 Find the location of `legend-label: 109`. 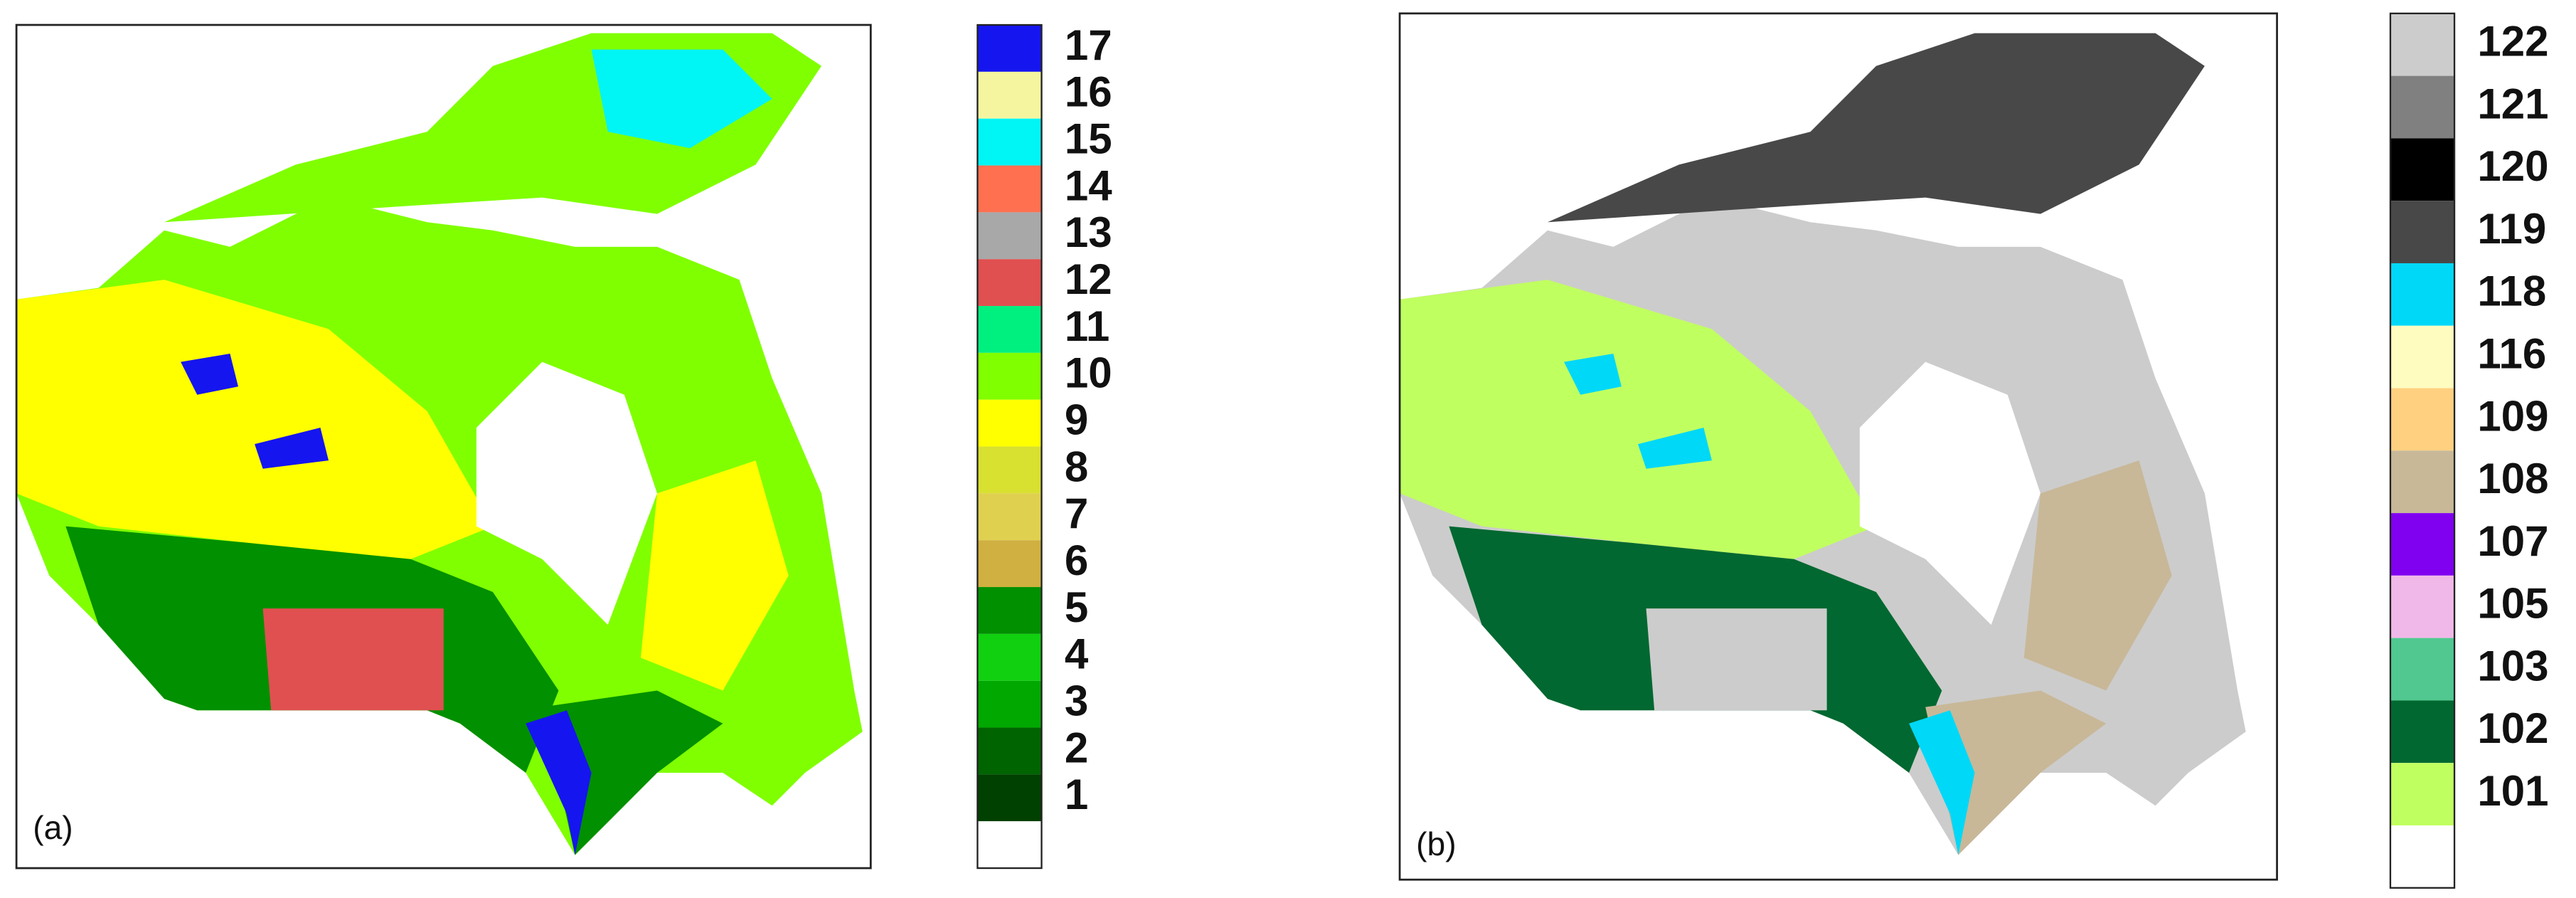

legend-label: 109 is located at coordinates (2512, 416).